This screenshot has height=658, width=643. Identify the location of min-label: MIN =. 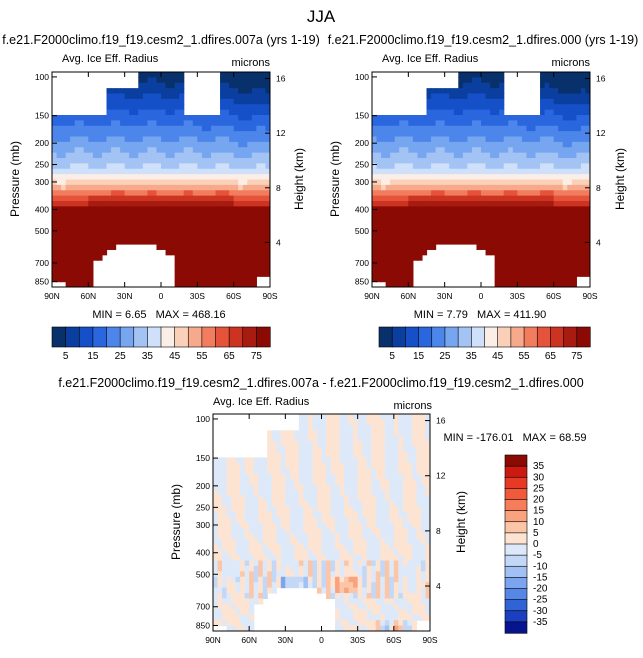
(108, 315).